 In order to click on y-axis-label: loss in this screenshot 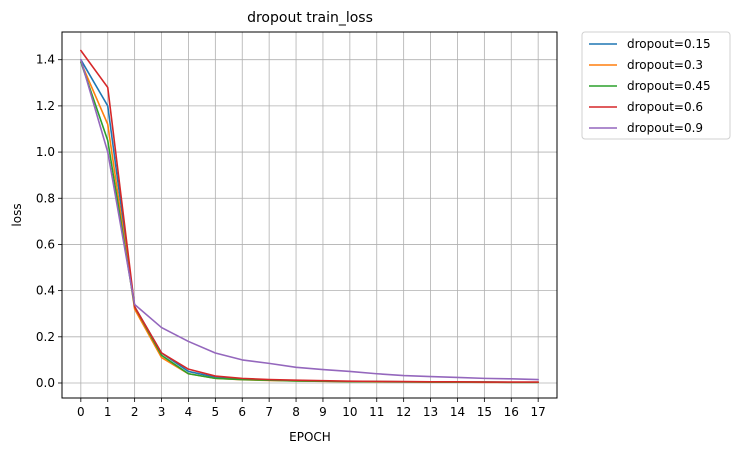, I will do `click(17, 214)`.